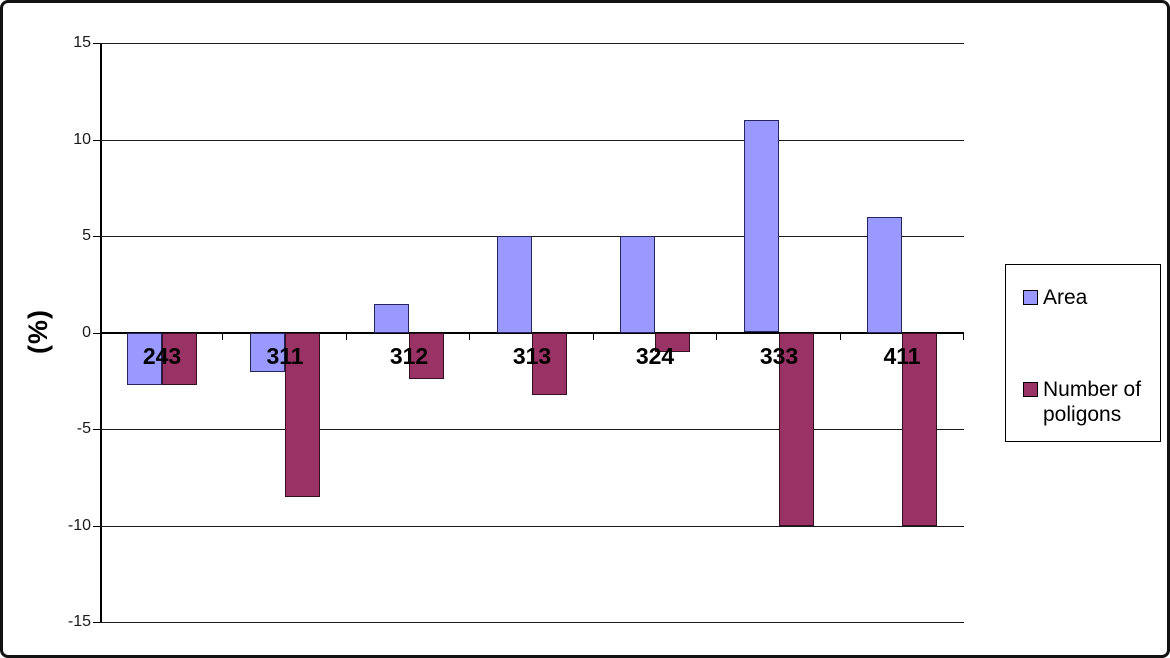 The width and height of the screenshot is (1170, 658). I want to click on y-tick-mark--15, so click(96, 622).